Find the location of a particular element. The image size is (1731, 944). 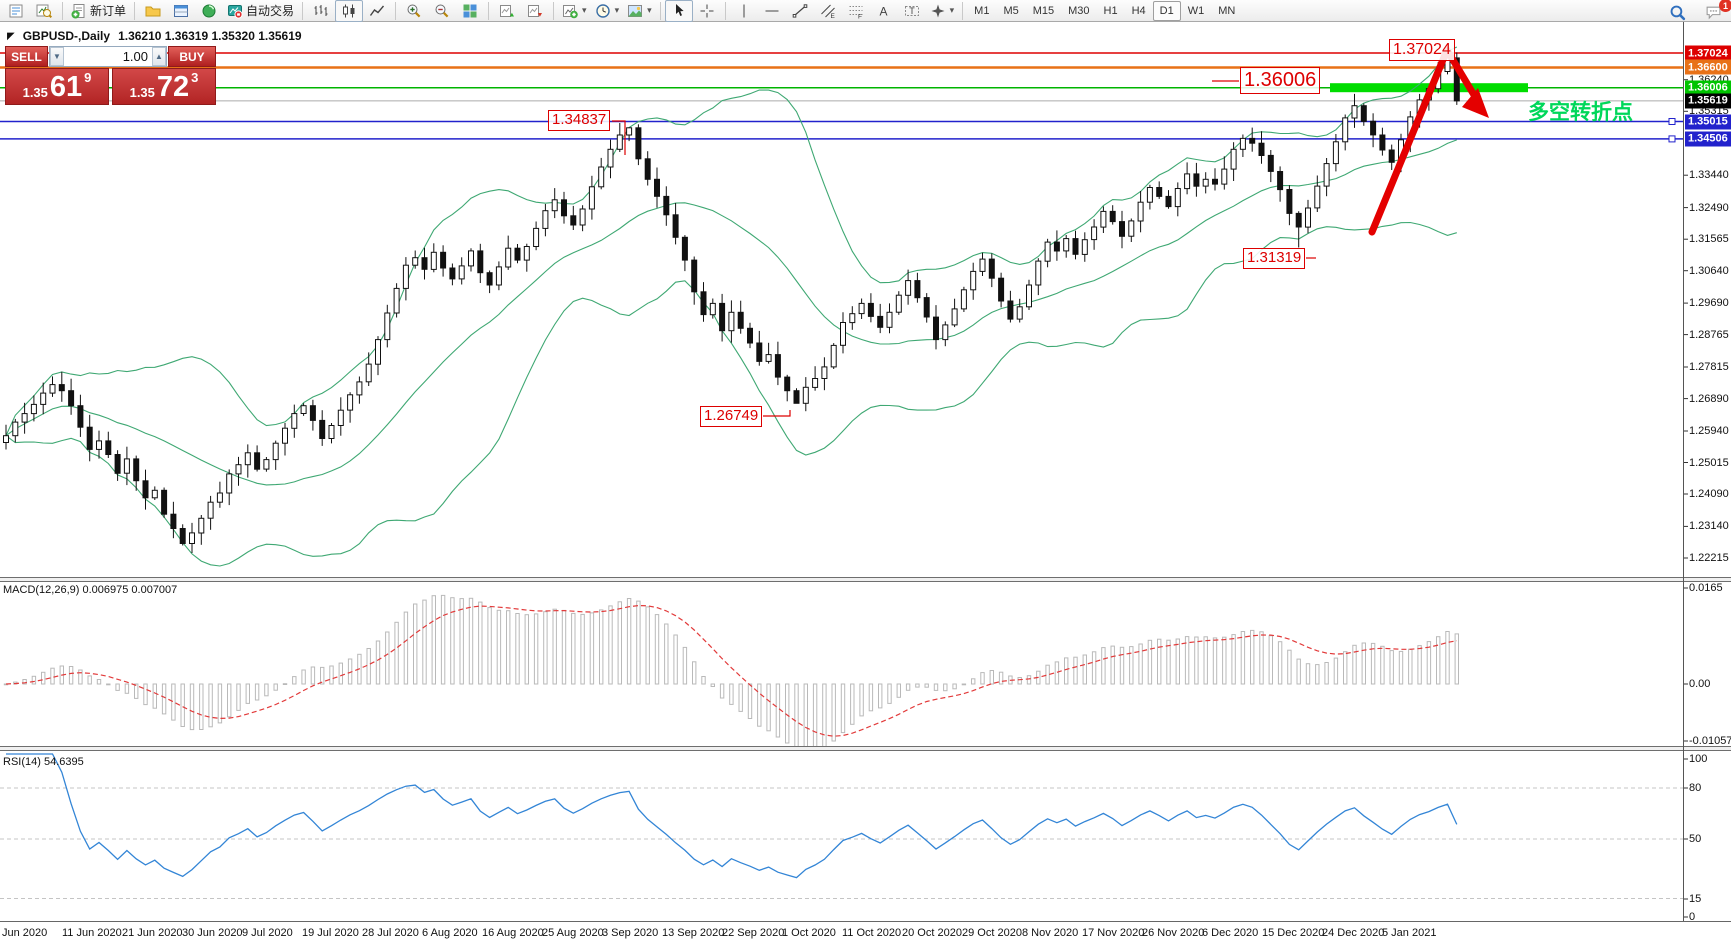

bars-button is located at coordinates (321, 11).